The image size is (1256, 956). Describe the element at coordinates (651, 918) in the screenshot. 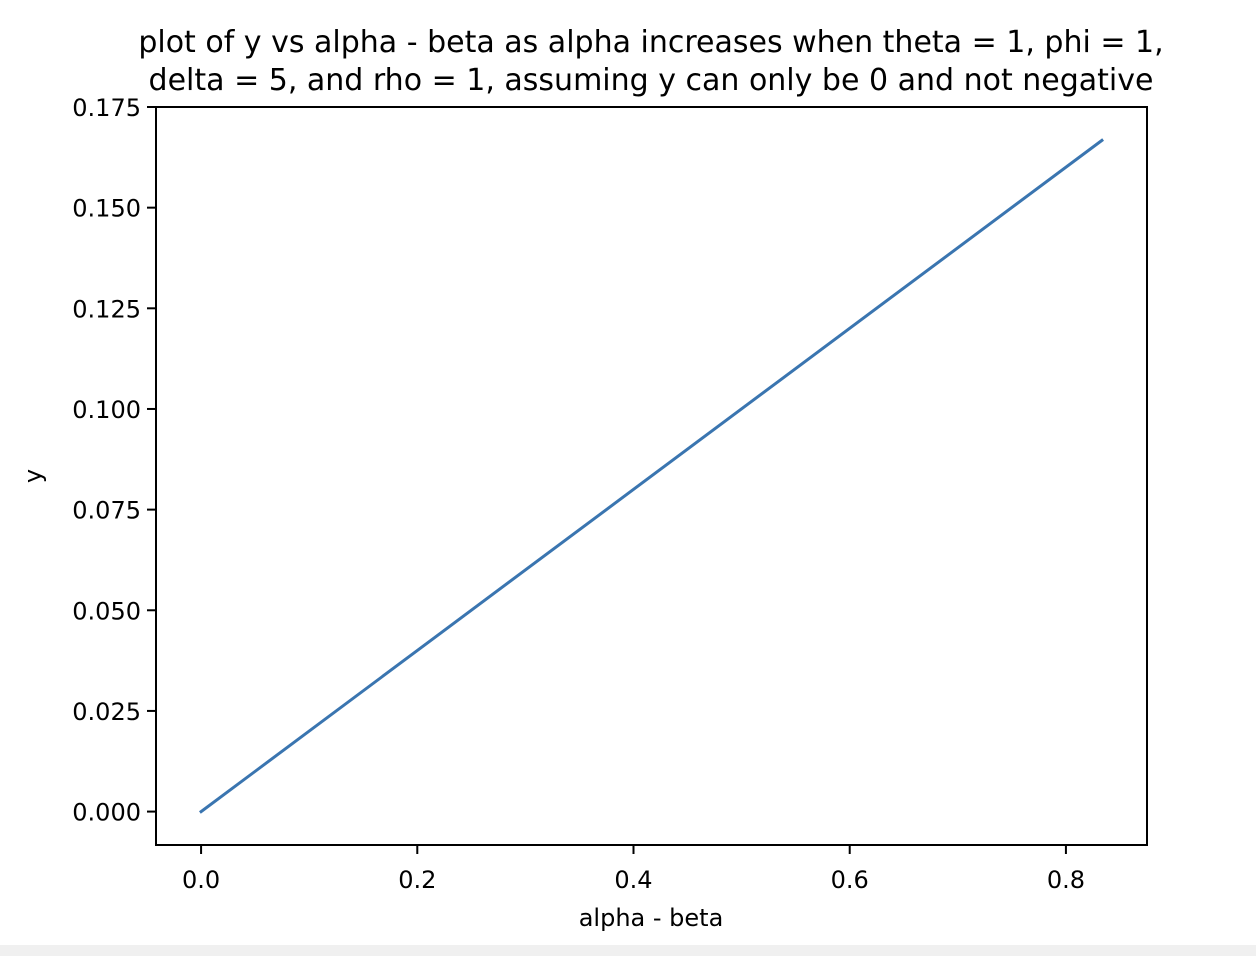

I see `x-axis-label: alpha - beta` at that location.